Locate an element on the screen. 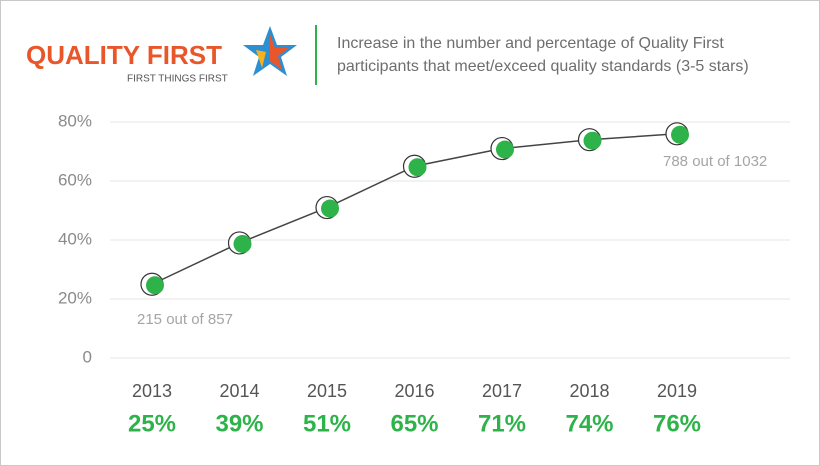  logo: QUALITY FIRST is located at coordinates (124, 55).